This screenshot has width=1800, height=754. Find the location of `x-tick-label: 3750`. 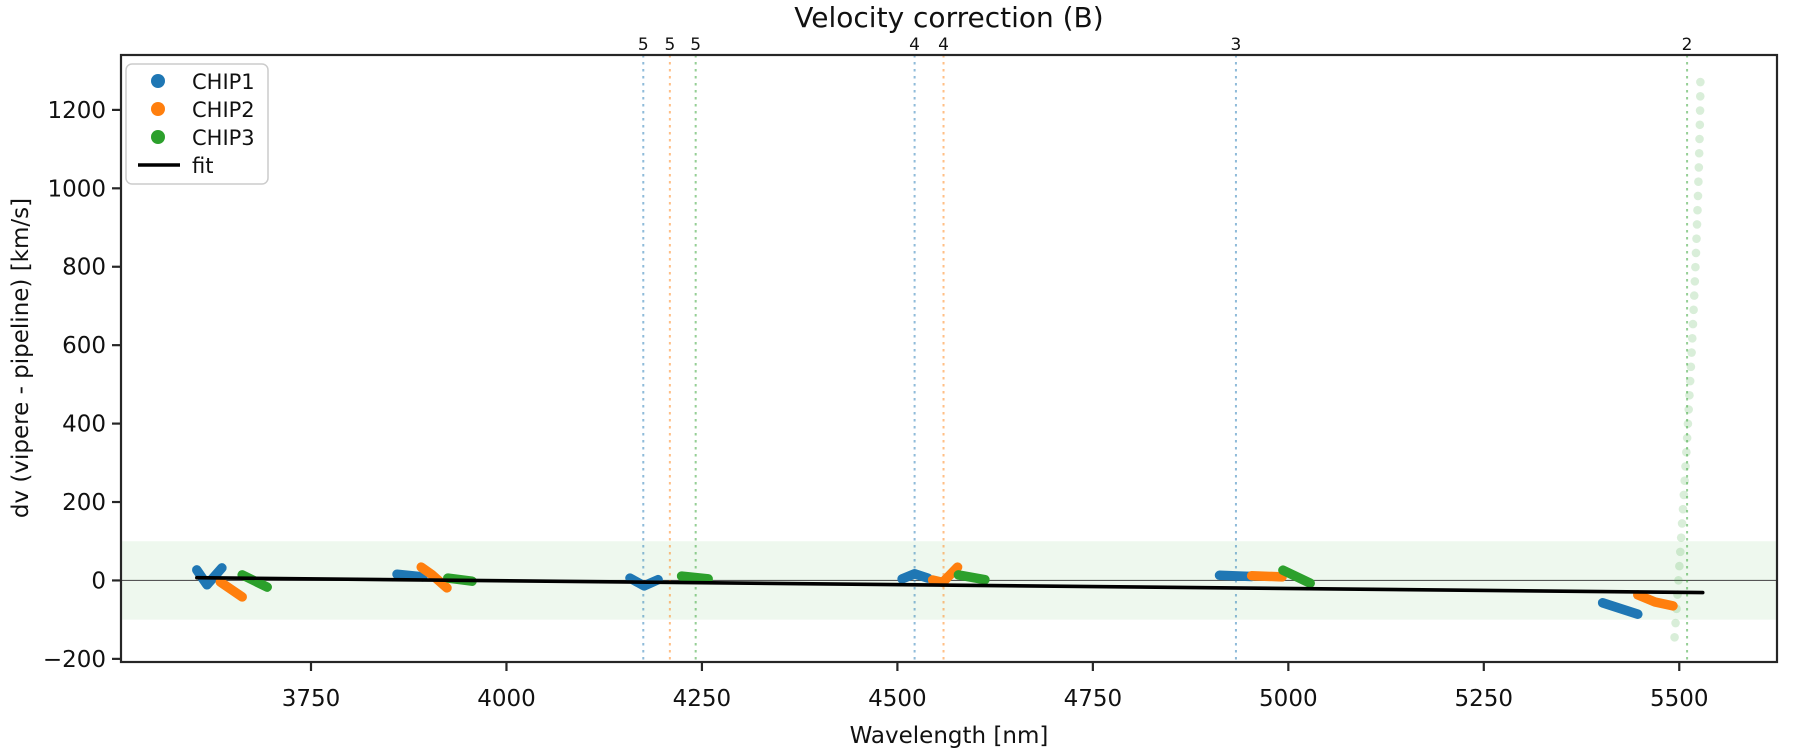

x-tick-label: 3750 is located at coordinates (311, 699).